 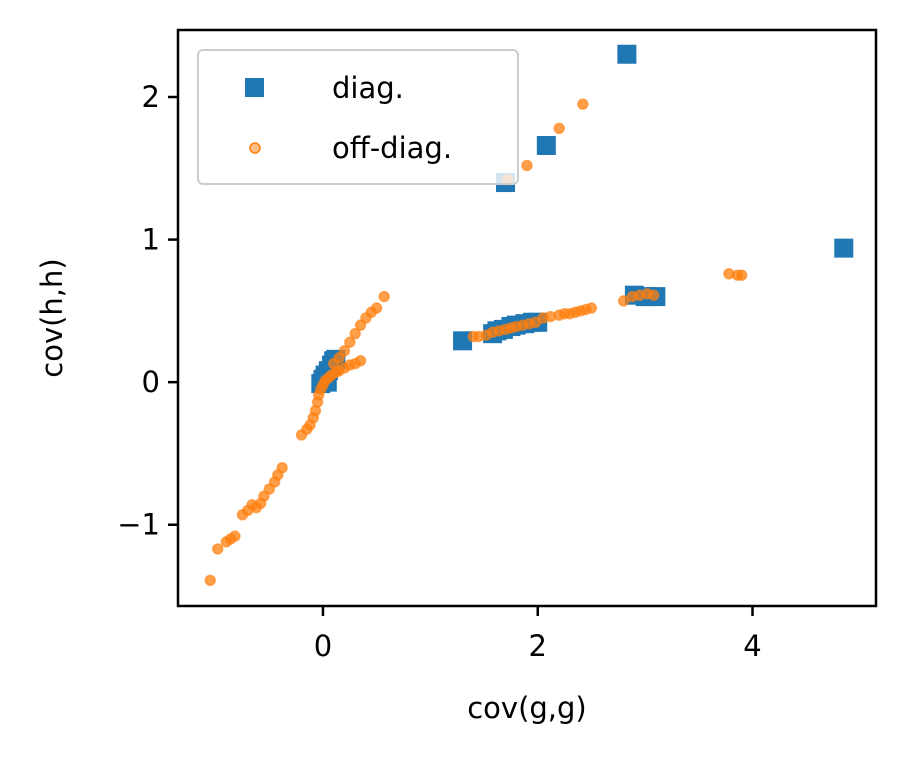 What do you see at coordinates (527, 708) in the screenshot?
I see `x-axis-title: cov(g,g)` at bounding box center [527, 708].